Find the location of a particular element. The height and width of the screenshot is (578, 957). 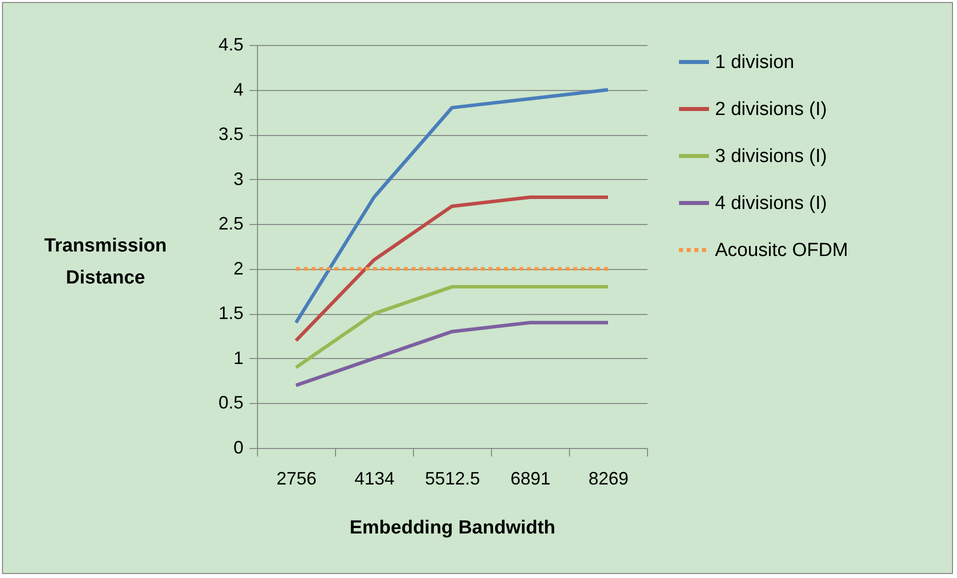

y-tick-label: 4.5 is located at coordinates (231, 44).